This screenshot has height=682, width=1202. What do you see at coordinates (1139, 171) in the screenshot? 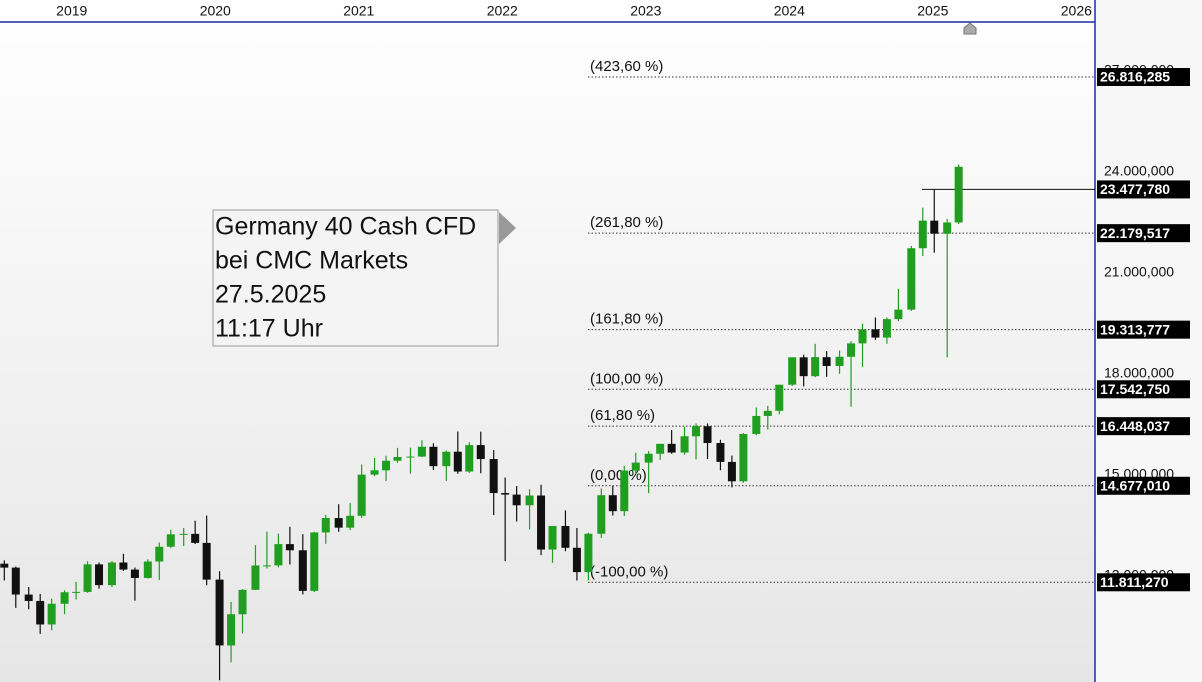
I see `y-tick-label: 24.000,000` at bounding box center [1139, 171].